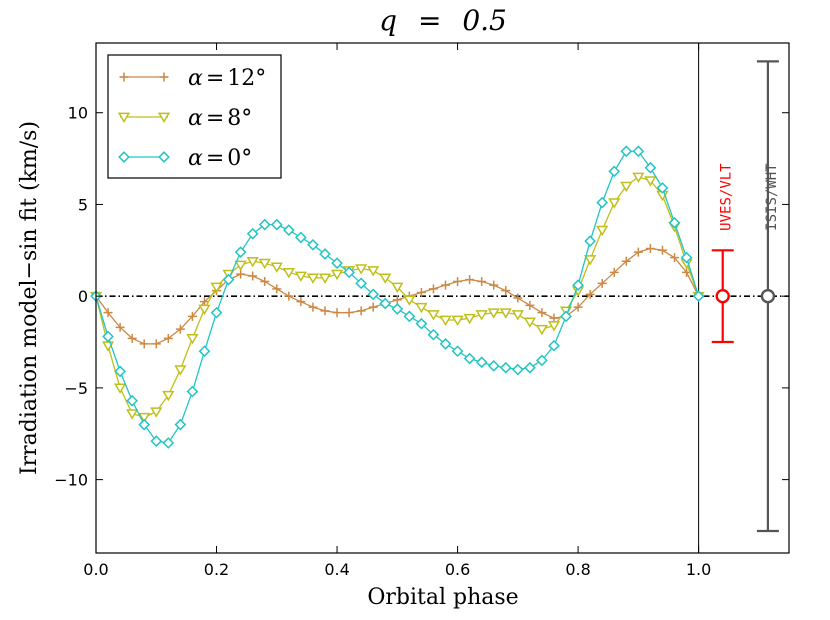 The image size is (830, 620). Describe the element at coordinates (577, 569) in the screenshot. I see `x-tick-label: 0.8` at that location.